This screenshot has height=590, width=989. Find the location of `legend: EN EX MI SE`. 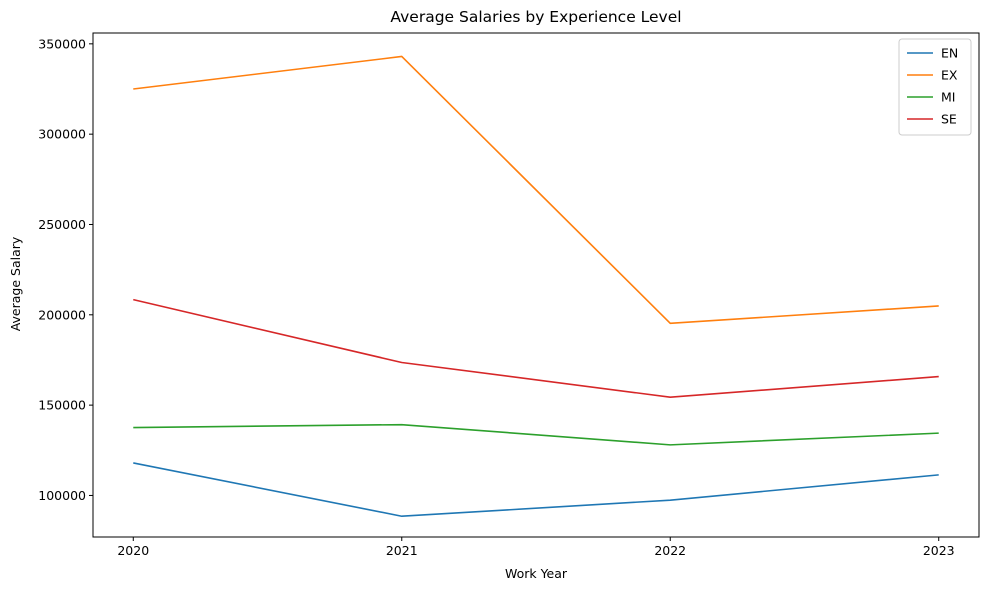

legend: EN EX MI SE is located at coordinates (935, 87).